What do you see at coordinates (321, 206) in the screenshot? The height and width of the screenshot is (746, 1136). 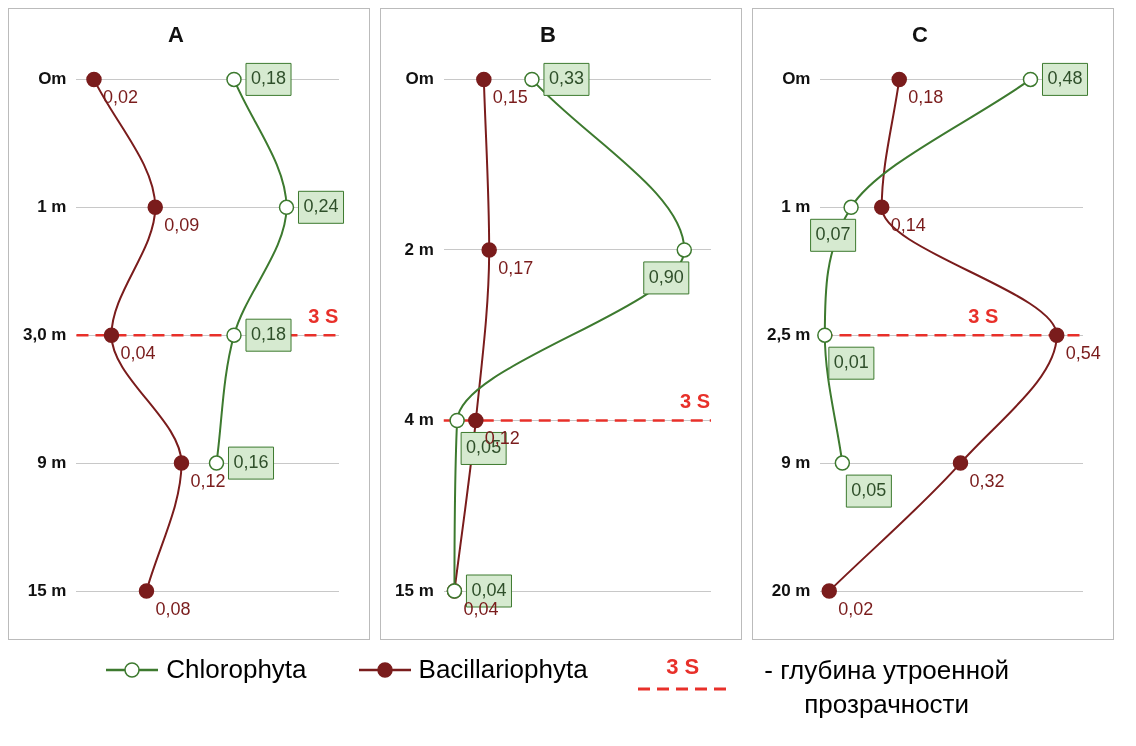 I see `data-label: 0,24` at bounding box center [321, 206].